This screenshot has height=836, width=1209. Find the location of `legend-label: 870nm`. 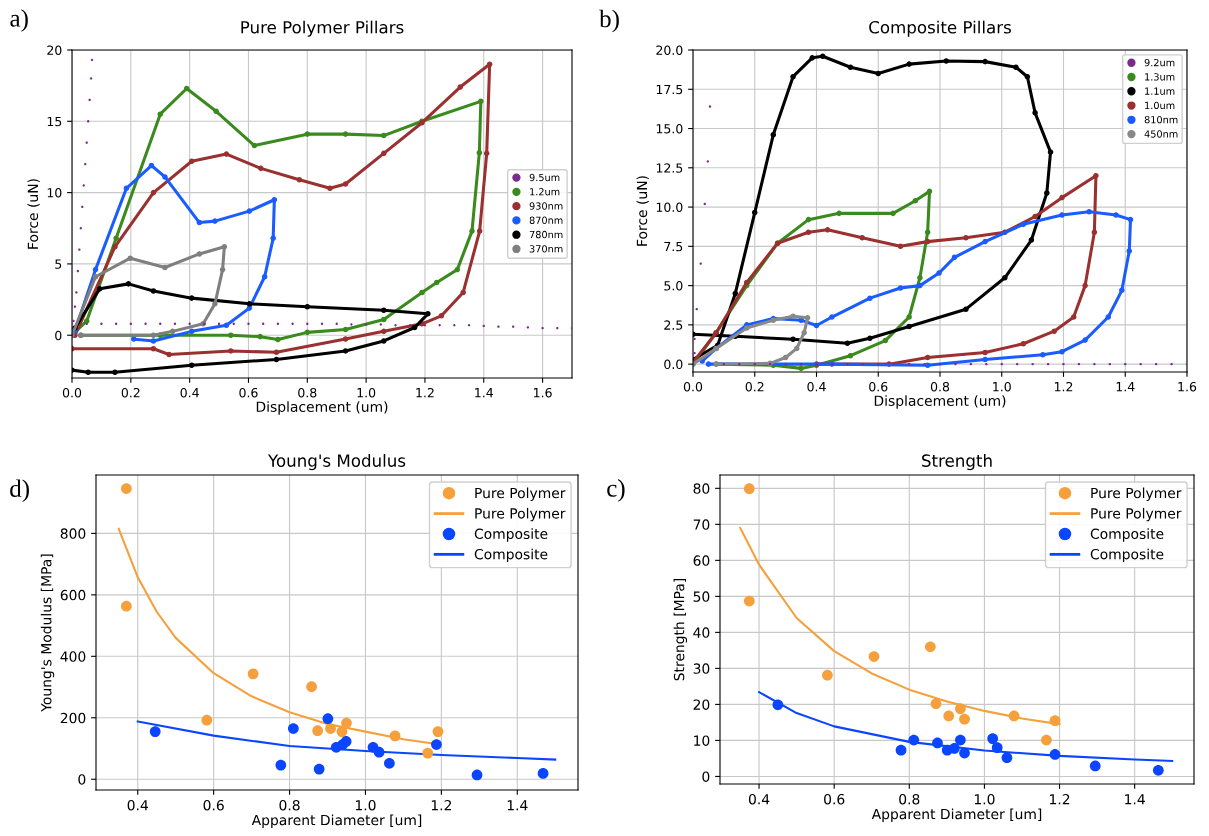

legend-label: 870nm is located at coordinates (546, 220).